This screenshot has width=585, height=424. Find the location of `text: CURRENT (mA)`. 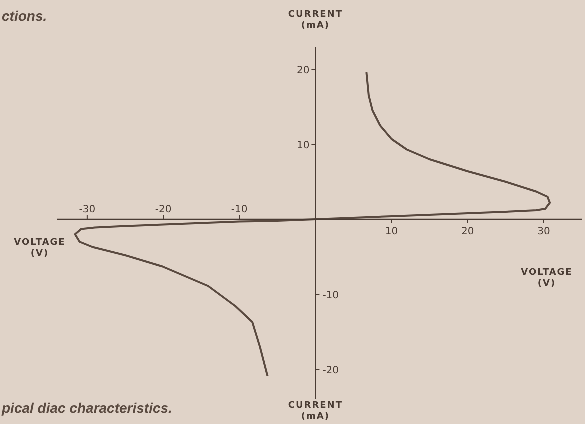

text: CURRENT (mA) is located at coordinates (315, 412).